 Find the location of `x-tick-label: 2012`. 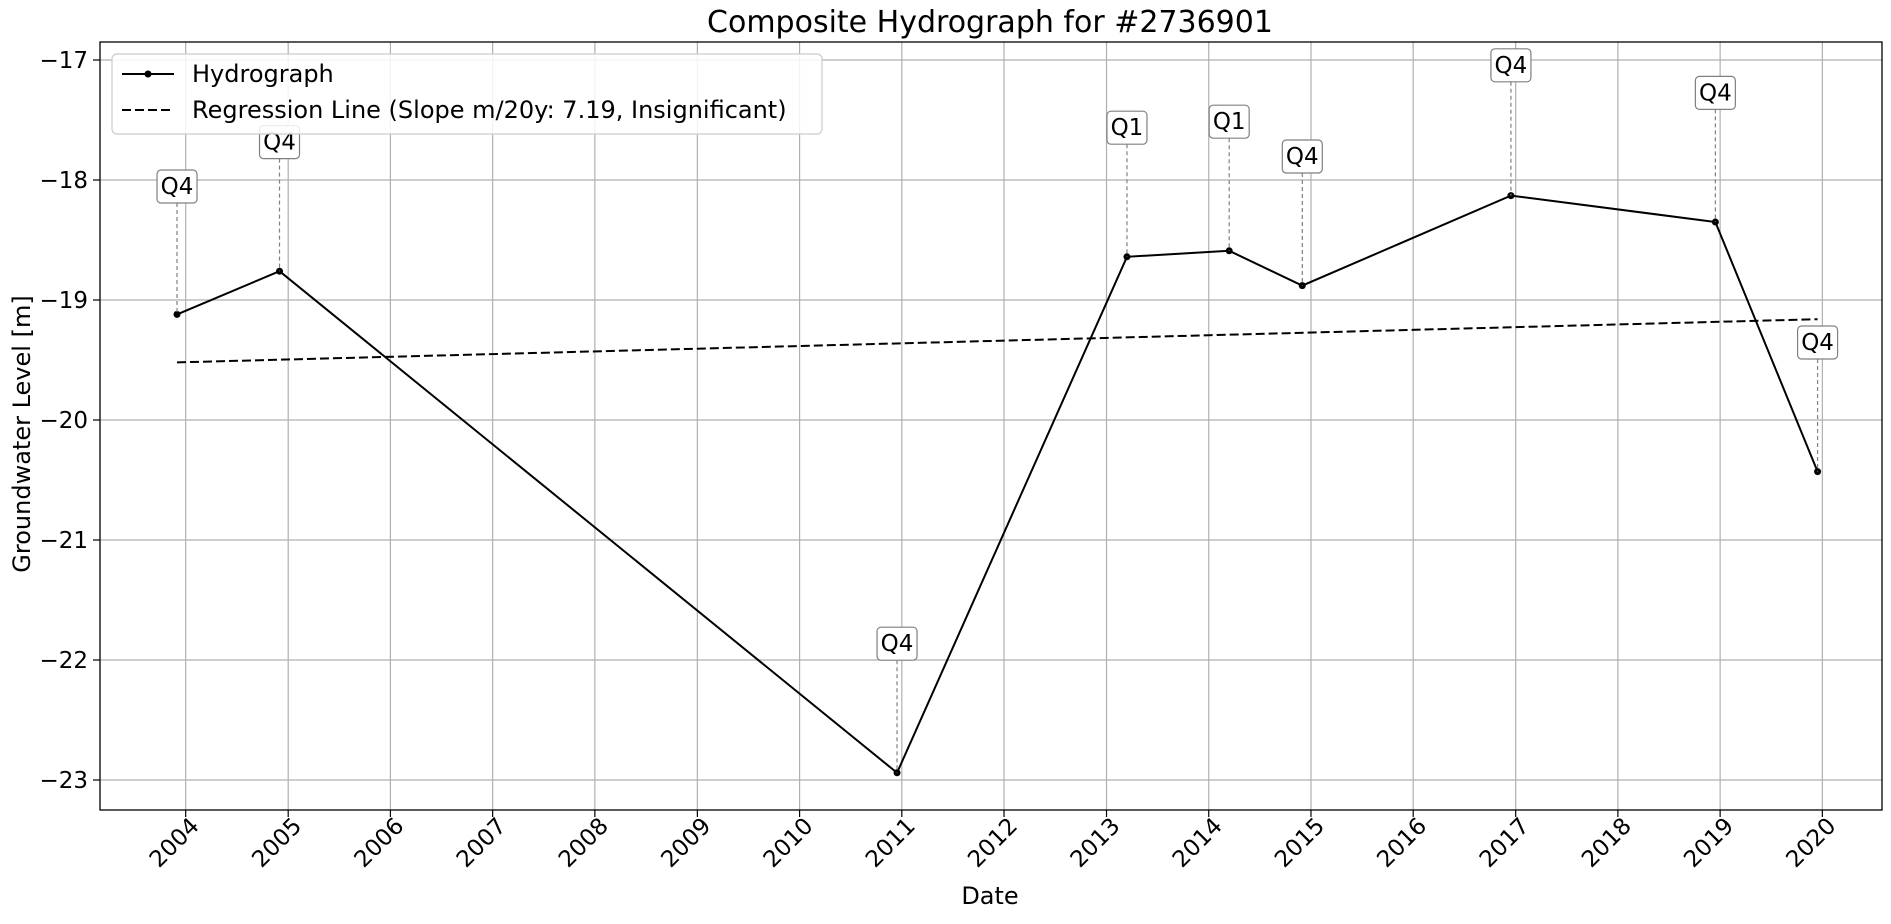

x-tick-label: 2012 is located at coordinates (993, 843).